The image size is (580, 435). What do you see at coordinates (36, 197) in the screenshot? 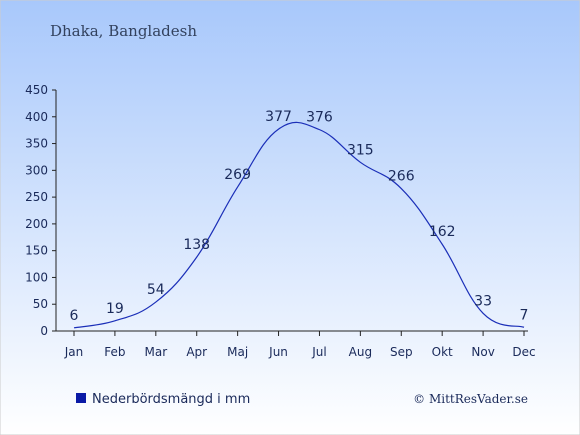
I see `y-tick-label: 250` at bounding box center [36, 197].